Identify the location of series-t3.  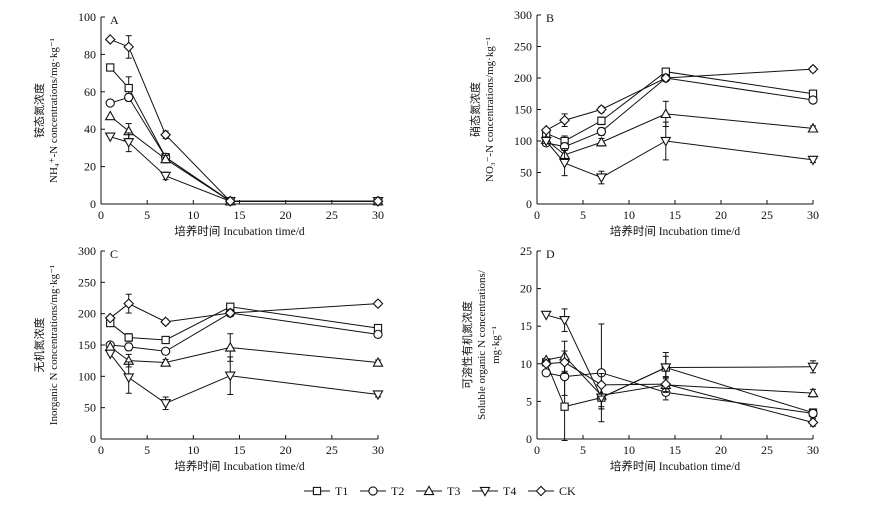
(244, 158).